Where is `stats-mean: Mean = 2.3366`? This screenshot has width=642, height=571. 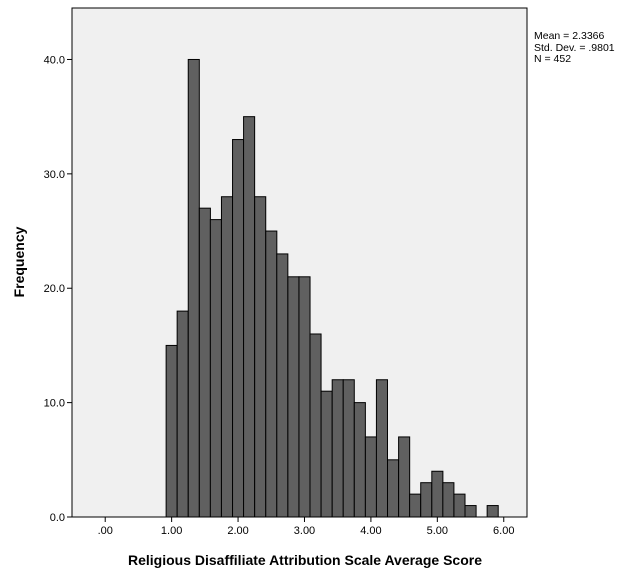
stats-mean: Mean = 2.3366 is located at coordinates (569, 36).